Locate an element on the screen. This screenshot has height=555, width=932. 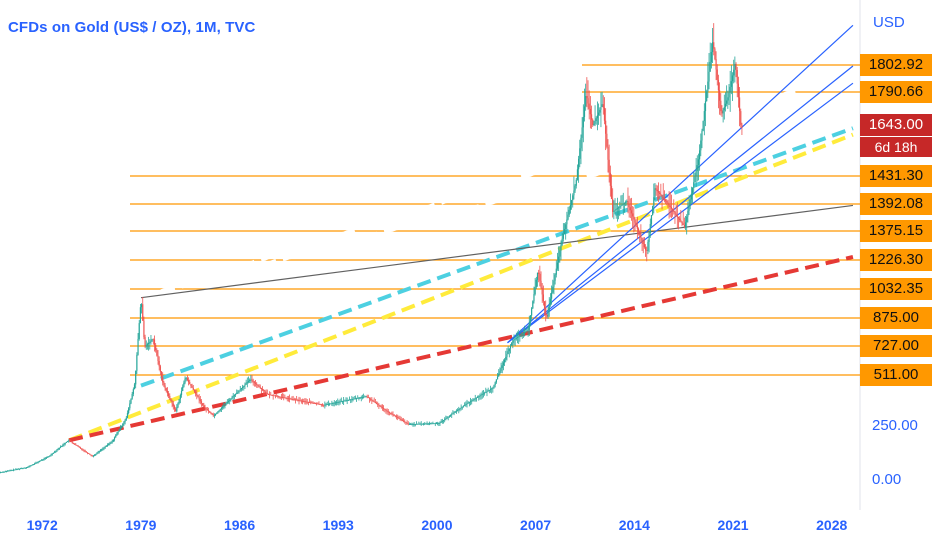
x-tick-2014: 2014 is located at coordinates (634, 525).